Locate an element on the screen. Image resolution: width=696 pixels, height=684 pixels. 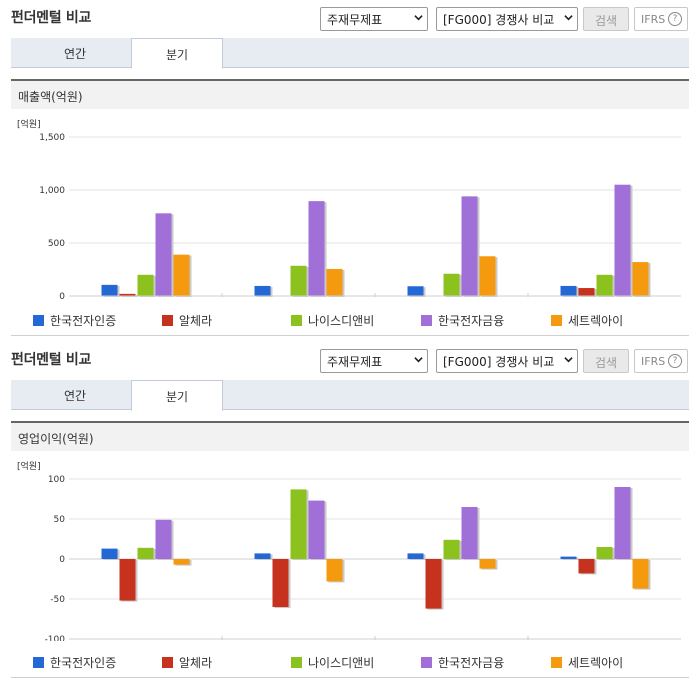
y-tick-label: 100 is located at coordinates (56, 480).